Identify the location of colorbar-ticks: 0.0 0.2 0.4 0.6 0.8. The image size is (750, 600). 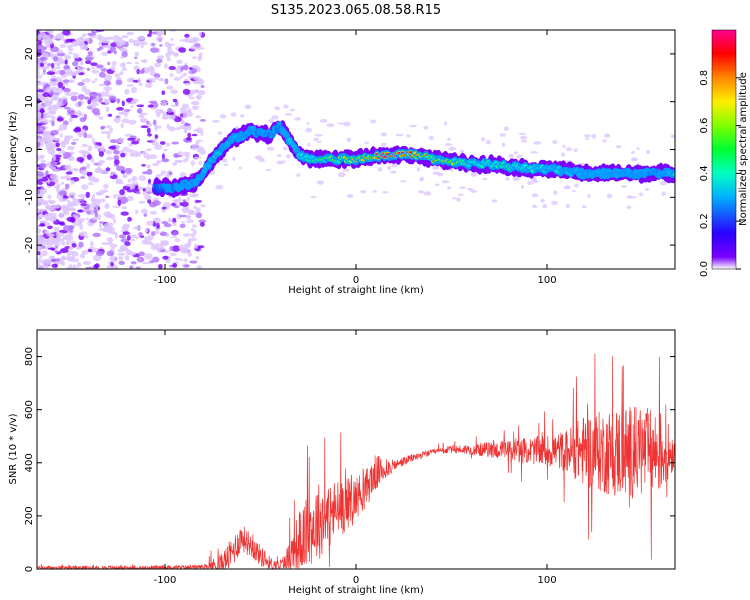
(720, 173).